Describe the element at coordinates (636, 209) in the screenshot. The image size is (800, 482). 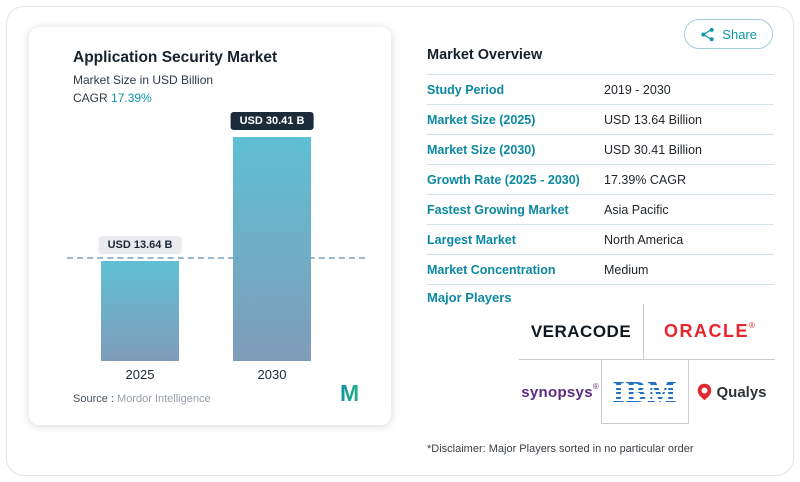
I see `row-value: Asia Pacific` at that location.